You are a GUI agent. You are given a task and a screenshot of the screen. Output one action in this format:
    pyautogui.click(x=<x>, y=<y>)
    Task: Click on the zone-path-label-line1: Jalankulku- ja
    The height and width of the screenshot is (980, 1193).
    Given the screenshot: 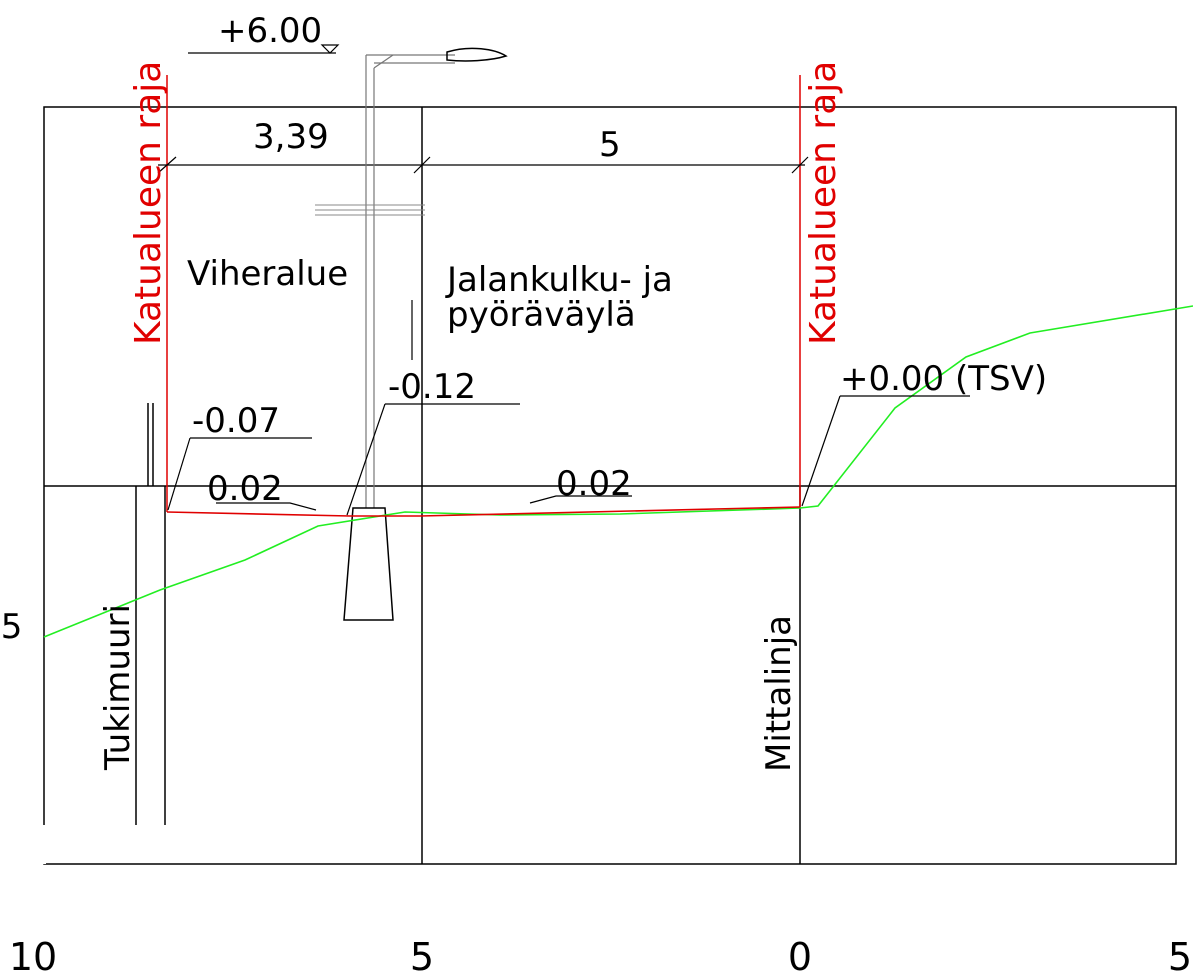 What is the action you would take?
    pyautogui.click(x=559, y=280)
    